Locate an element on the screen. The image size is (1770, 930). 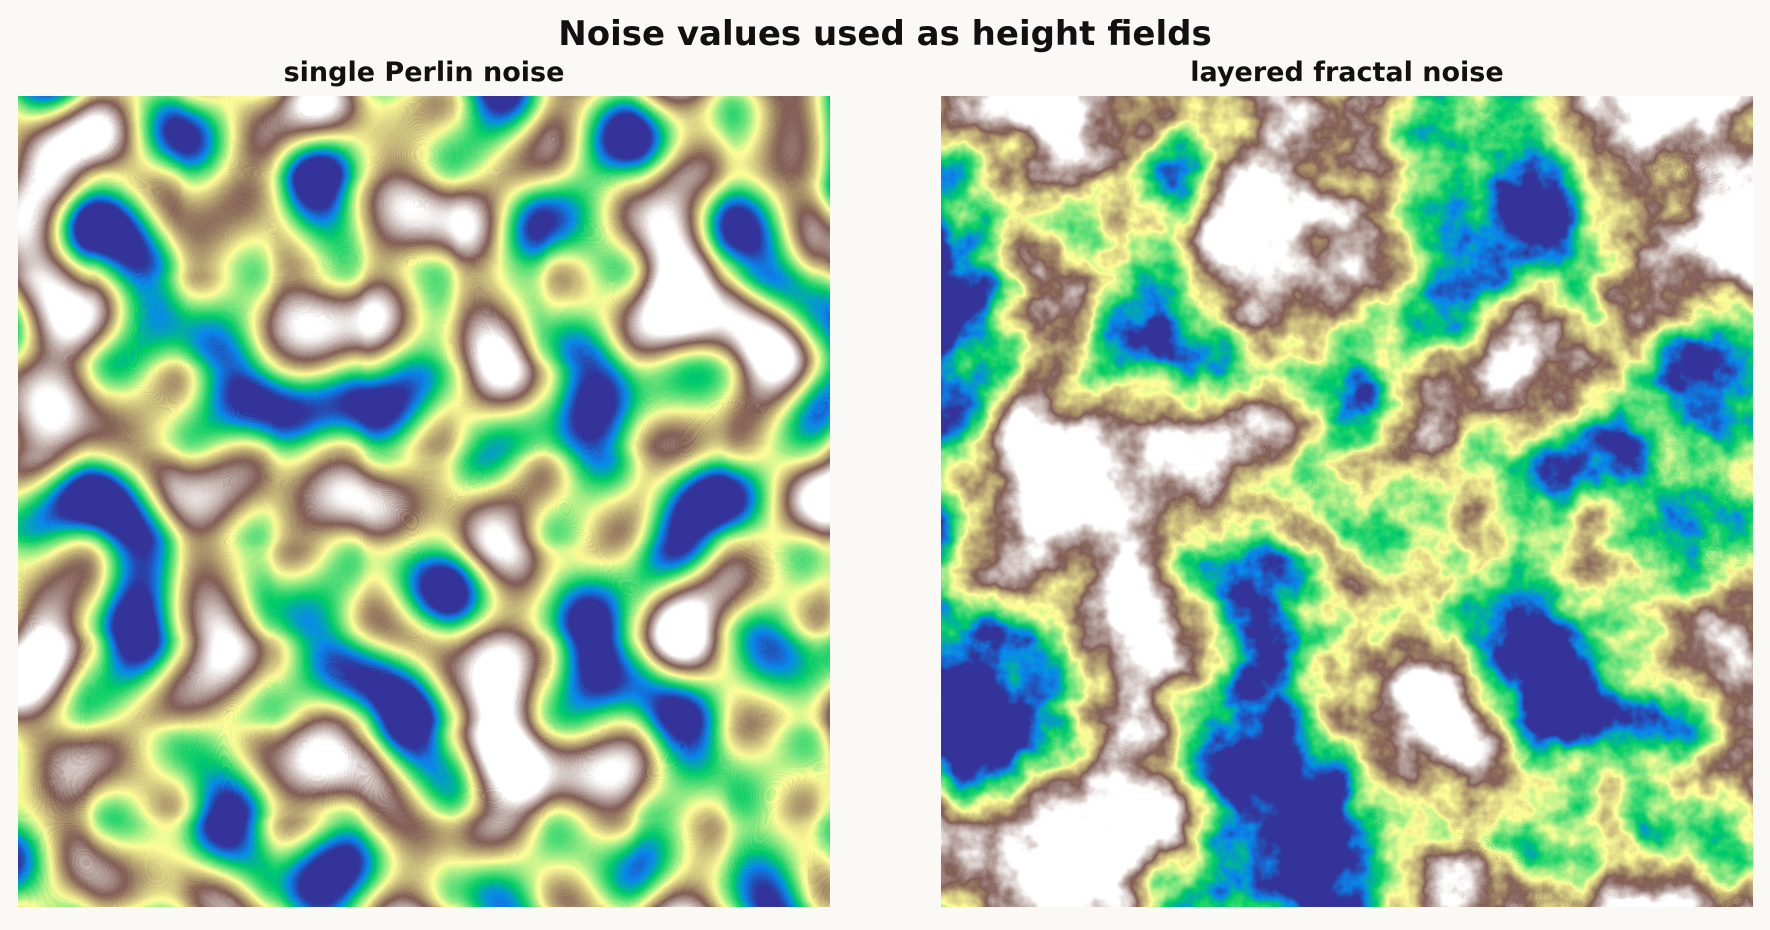
panel-title: single Perlin noise is located at coordinates (424, 72).